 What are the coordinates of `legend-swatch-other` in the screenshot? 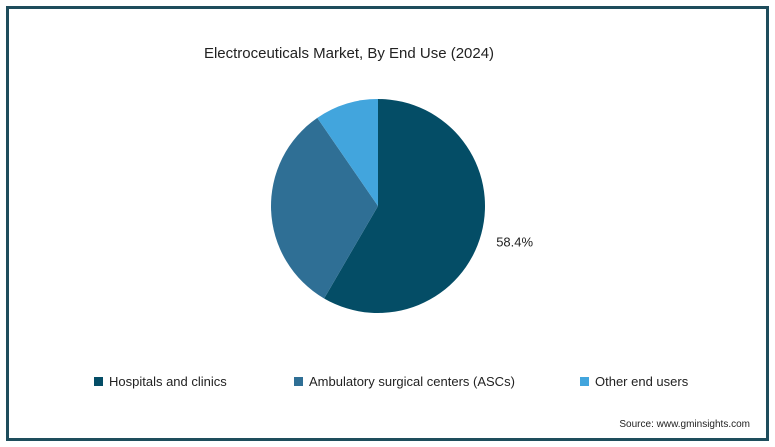 It's located at (584, 381).